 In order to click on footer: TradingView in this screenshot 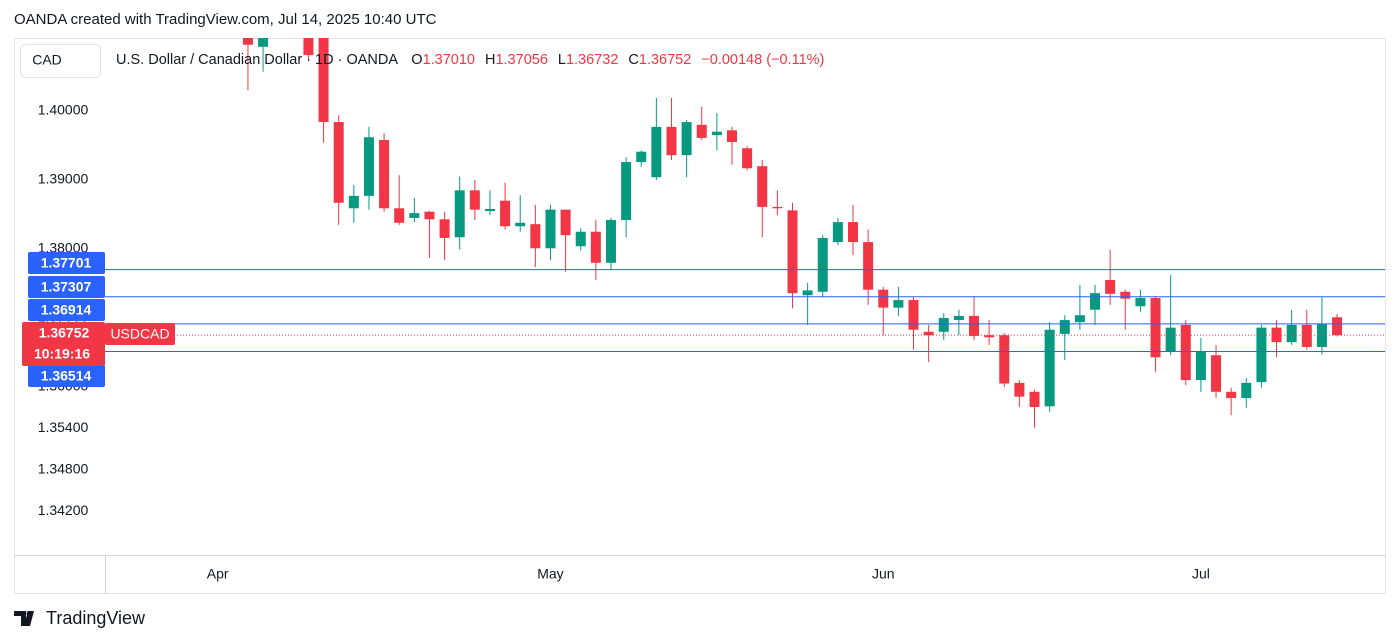, I will do `click(80, 618)`.